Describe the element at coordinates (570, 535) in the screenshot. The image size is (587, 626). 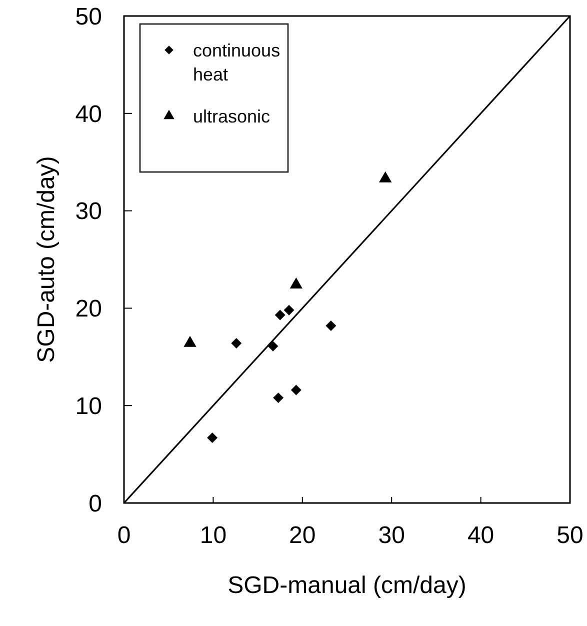
I see `x-tick-label: 50` at that location.